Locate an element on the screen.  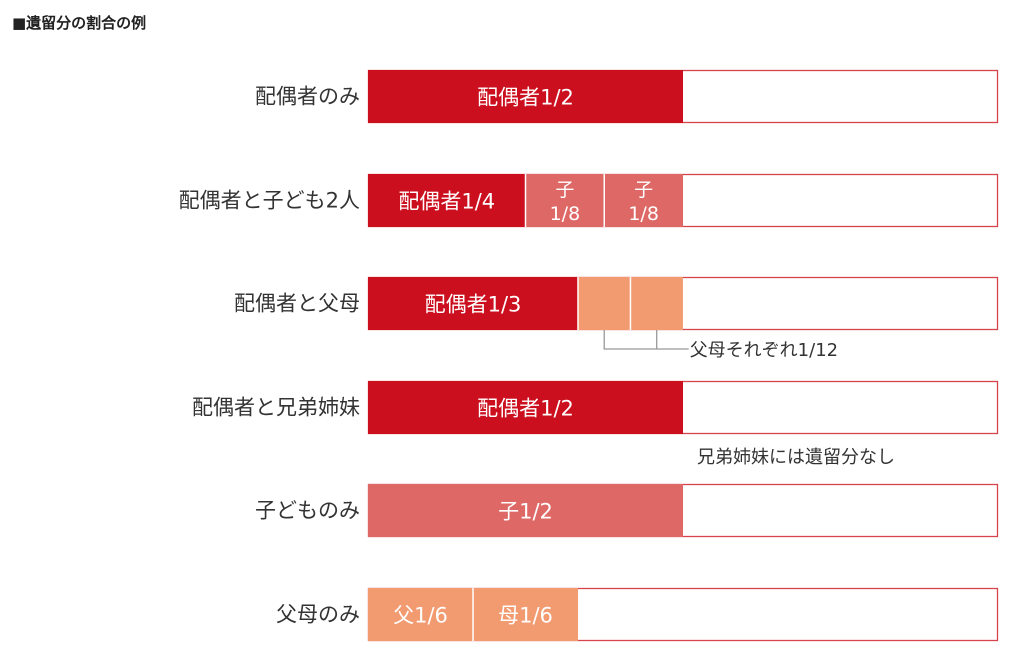
chart-row: 配偶者と父母 配偶者1/3 父母それぞれ1/12 is located at coordinates (616, 318).